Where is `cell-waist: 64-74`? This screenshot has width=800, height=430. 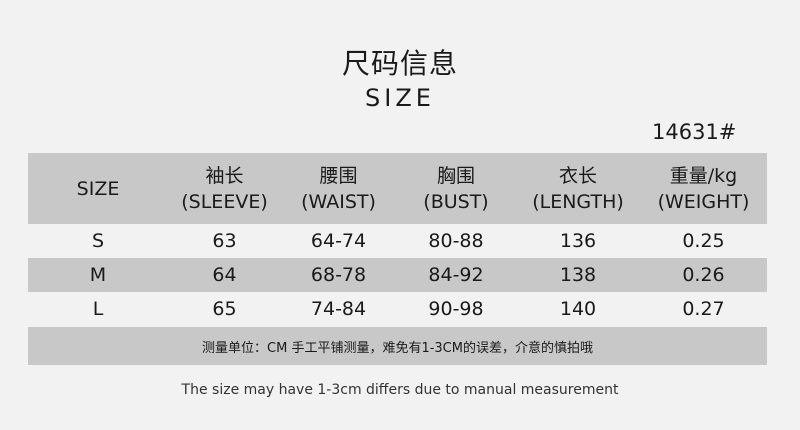 cell-waist: 64-74 is located at coordinates (338, 241).